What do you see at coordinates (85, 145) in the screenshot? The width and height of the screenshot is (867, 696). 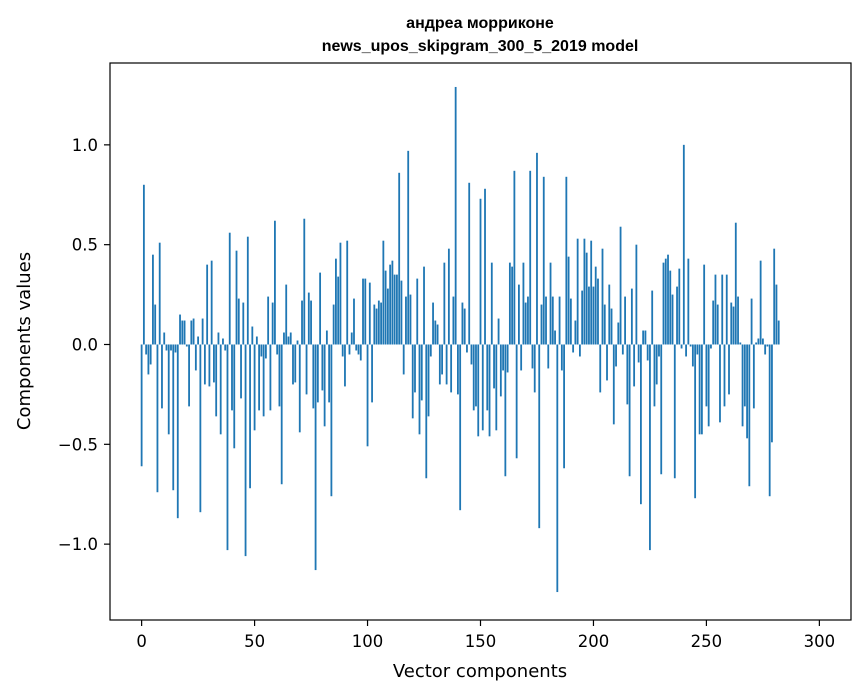 I see `y-tick-label: 1.0` at bounding box center [85, 145].